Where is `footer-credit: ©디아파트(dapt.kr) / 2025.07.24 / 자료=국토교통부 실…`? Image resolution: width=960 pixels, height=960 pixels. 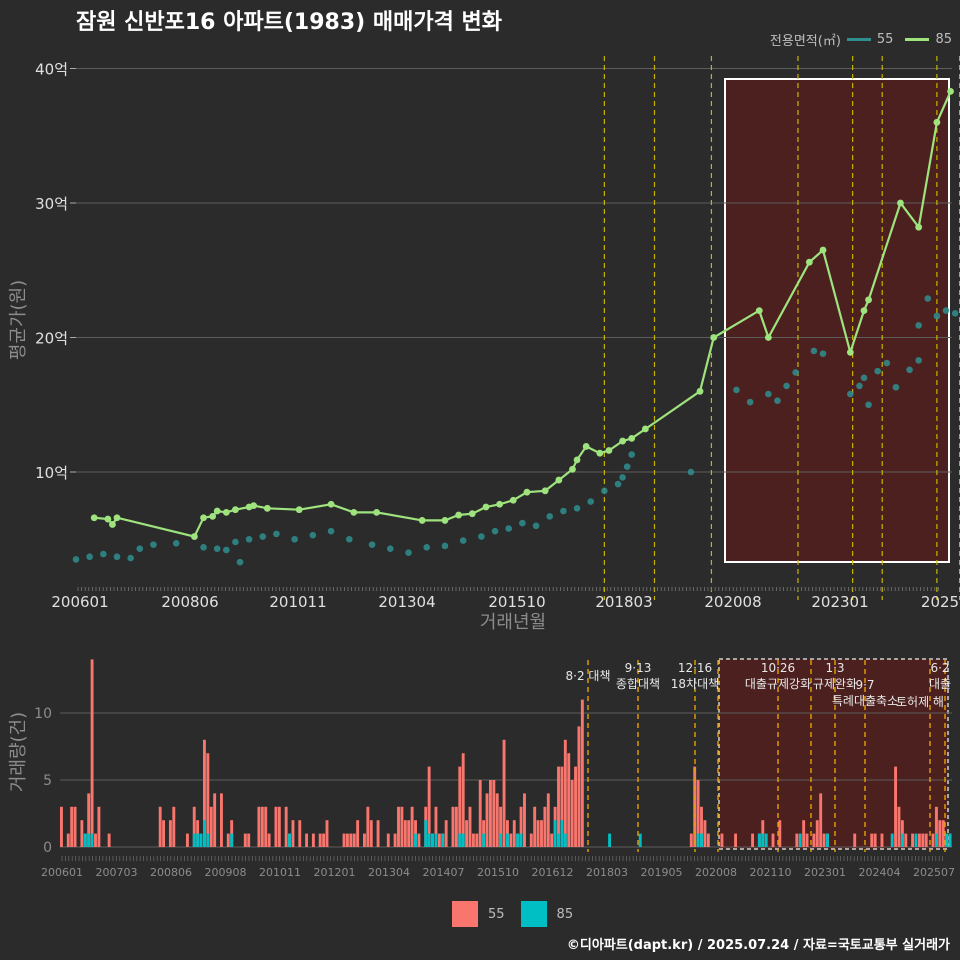
footer-credit: ©디아파트(dapt.kr) / 2025.07.24 / 자료=국토교통부 실… is located at coordinates (758, 945).